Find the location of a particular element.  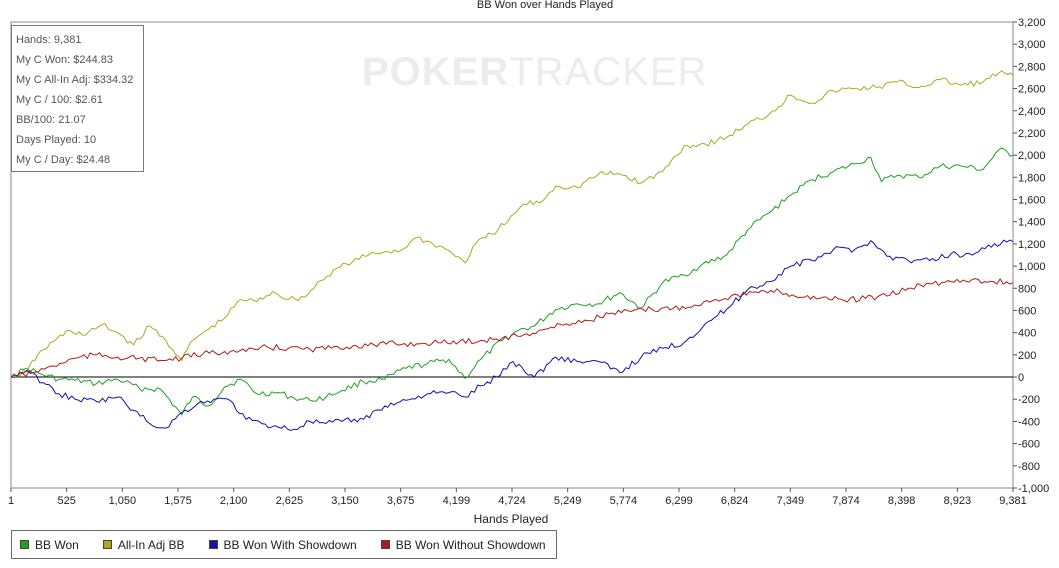

legend-item-bb-won: BB Won is located at coordinates (49, 545).